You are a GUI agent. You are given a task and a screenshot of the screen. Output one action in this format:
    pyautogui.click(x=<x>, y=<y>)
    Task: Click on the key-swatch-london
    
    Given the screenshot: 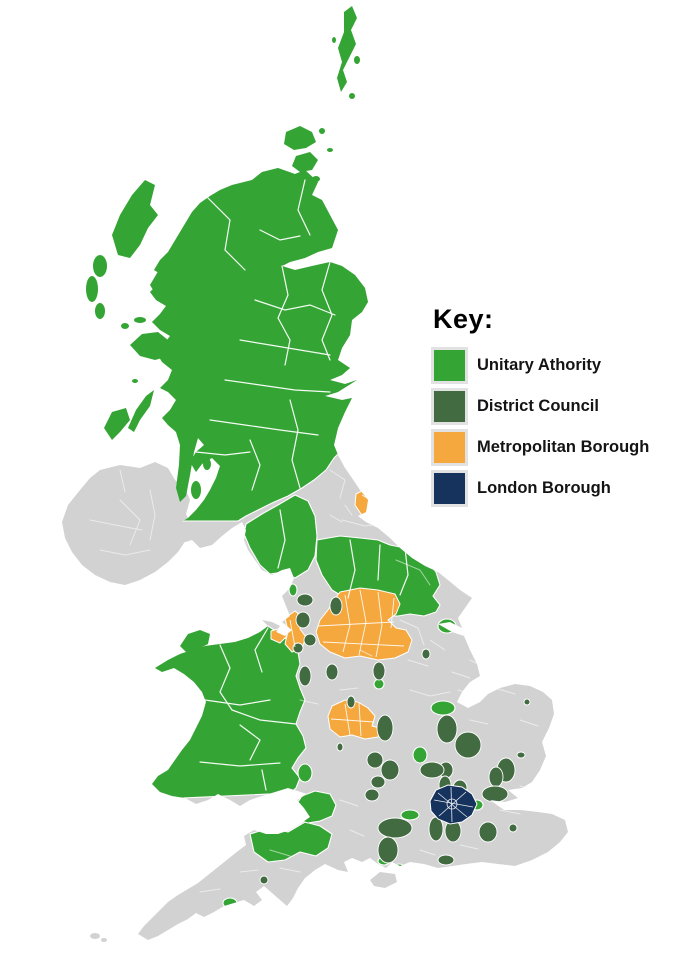 What is the action you would take?
    pyautogui.click(x=449, y=488)
    